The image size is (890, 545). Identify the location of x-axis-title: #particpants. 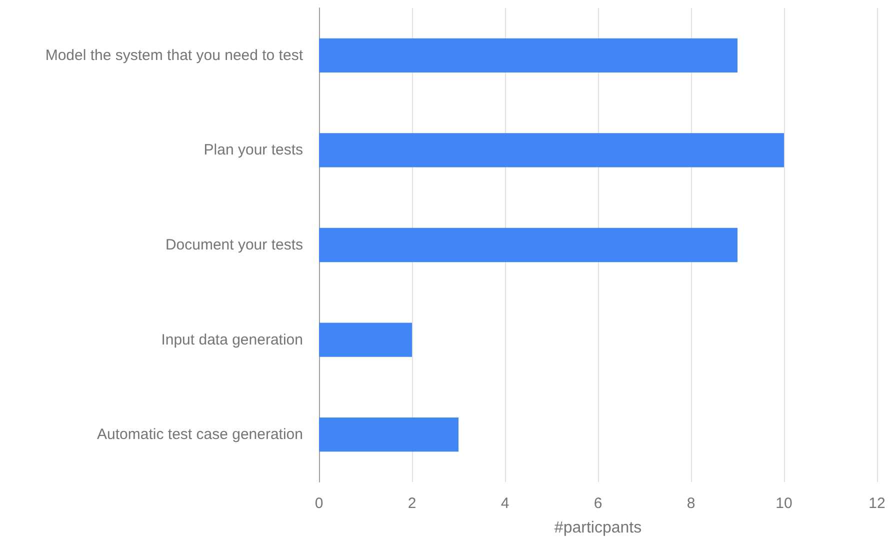
(598, 528).